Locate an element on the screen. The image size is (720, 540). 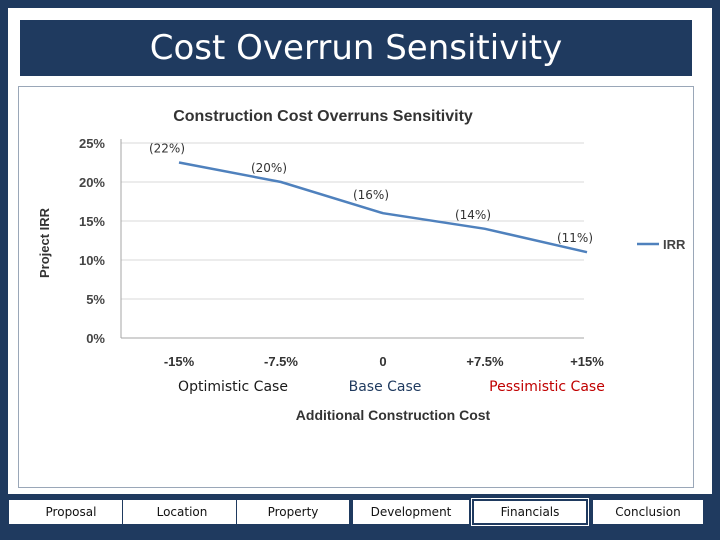
x-axis-label: Additional Construction Cost is located at coordinates (393, 415).